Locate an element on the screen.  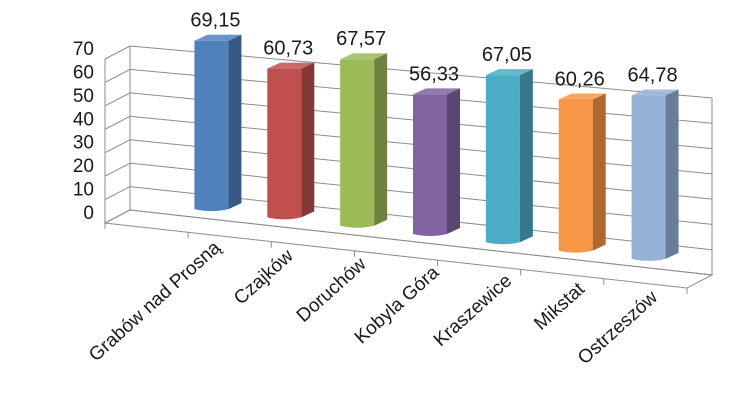
category-label: Czajków is located at coordinates (264, 277).